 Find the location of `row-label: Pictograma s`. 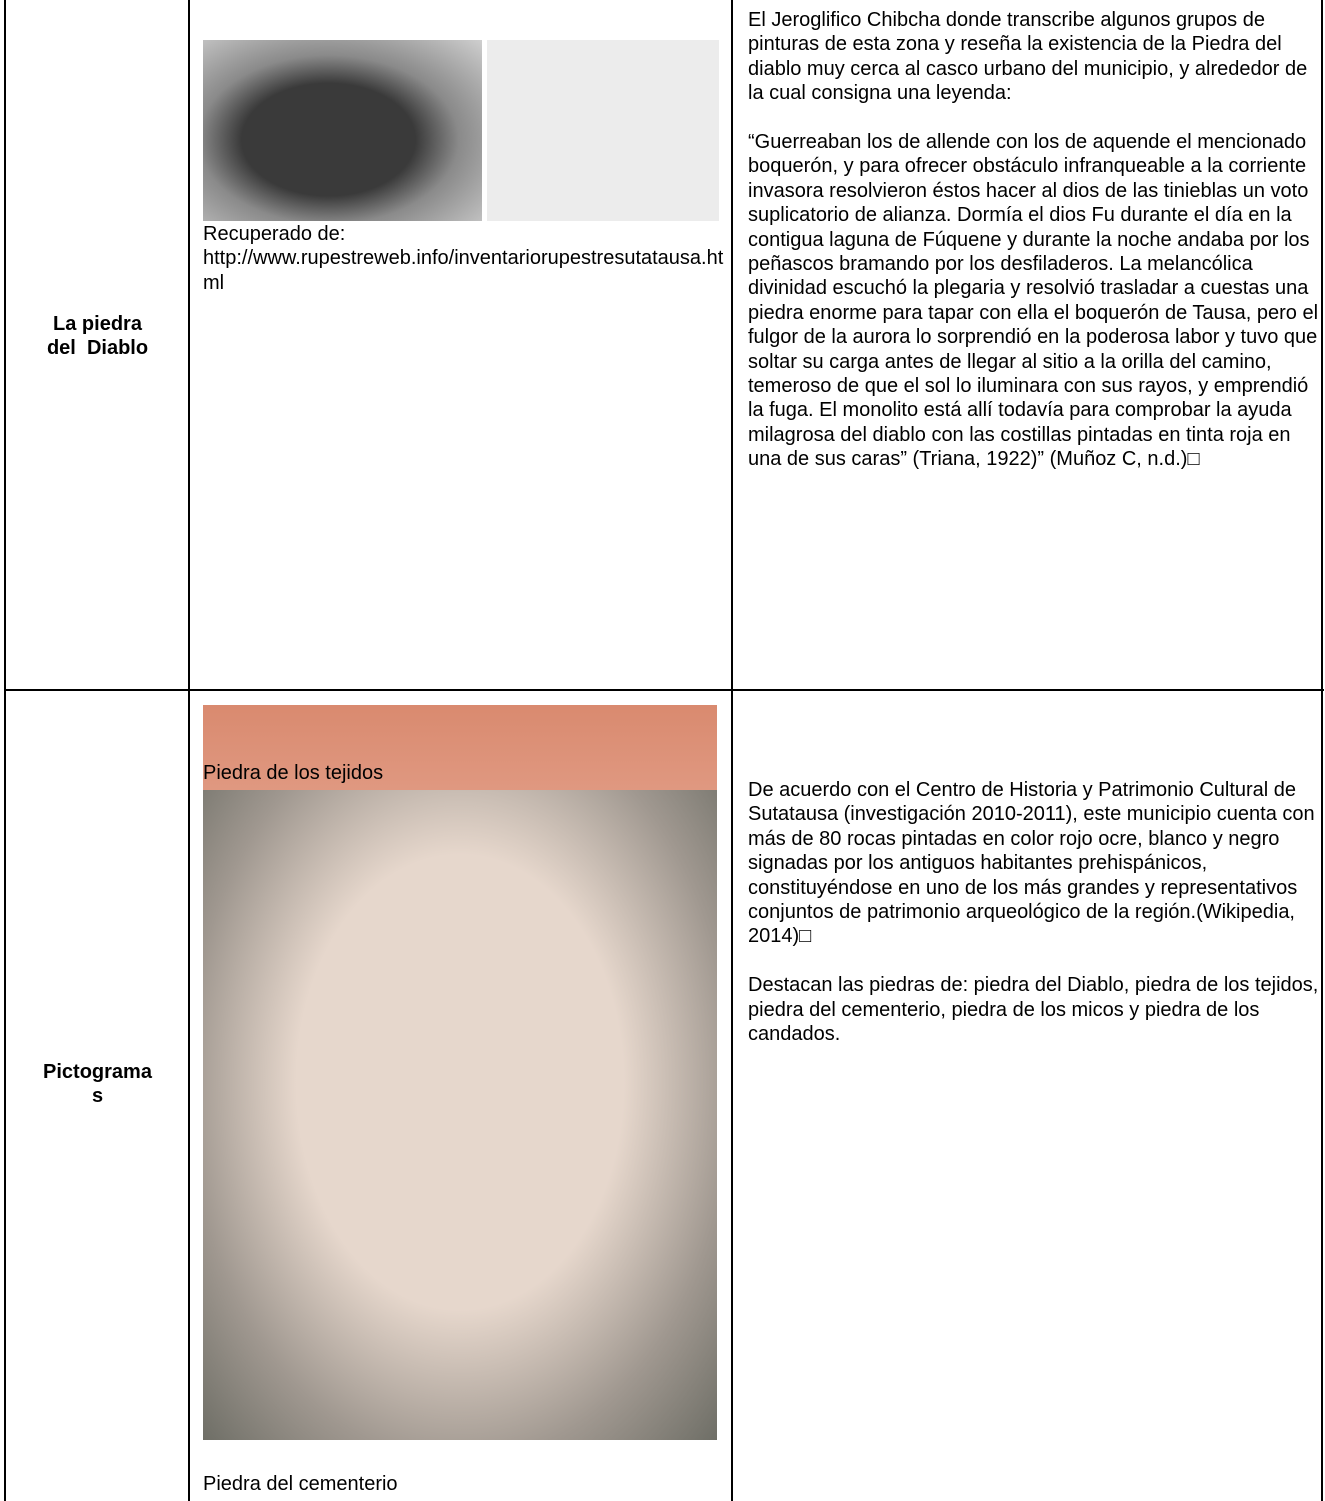

row-label: Pictograma s is located at coordinates (97, 1084).